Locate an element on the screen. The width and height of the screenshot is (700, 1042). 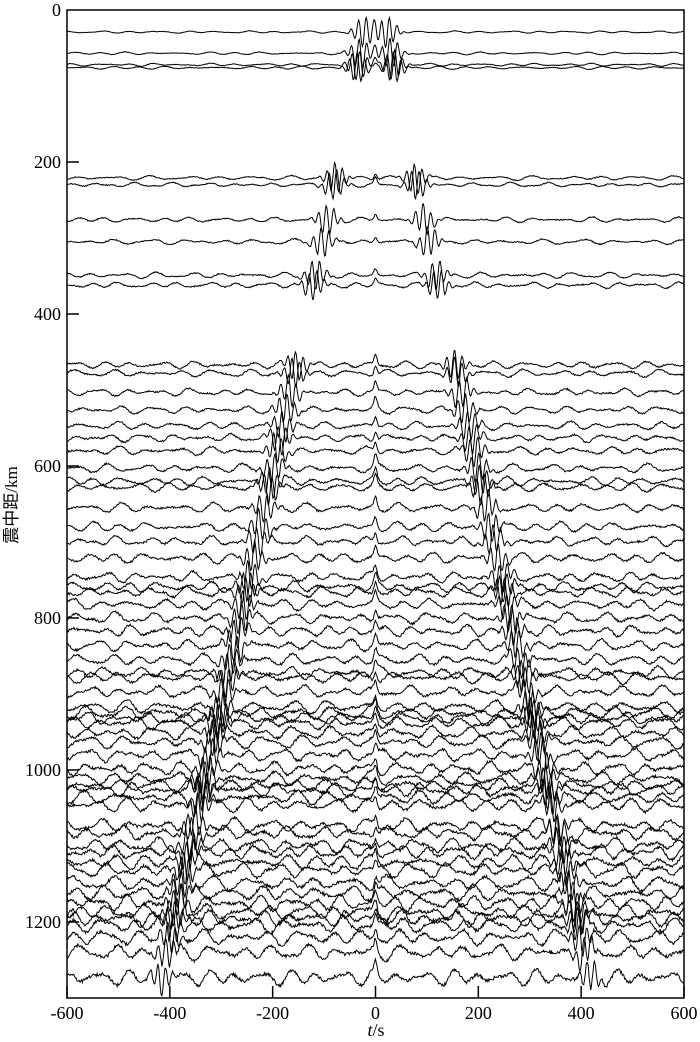
y-axis: 0 200 400 600 800 1000 1200 is located at coordinates (52, 466).